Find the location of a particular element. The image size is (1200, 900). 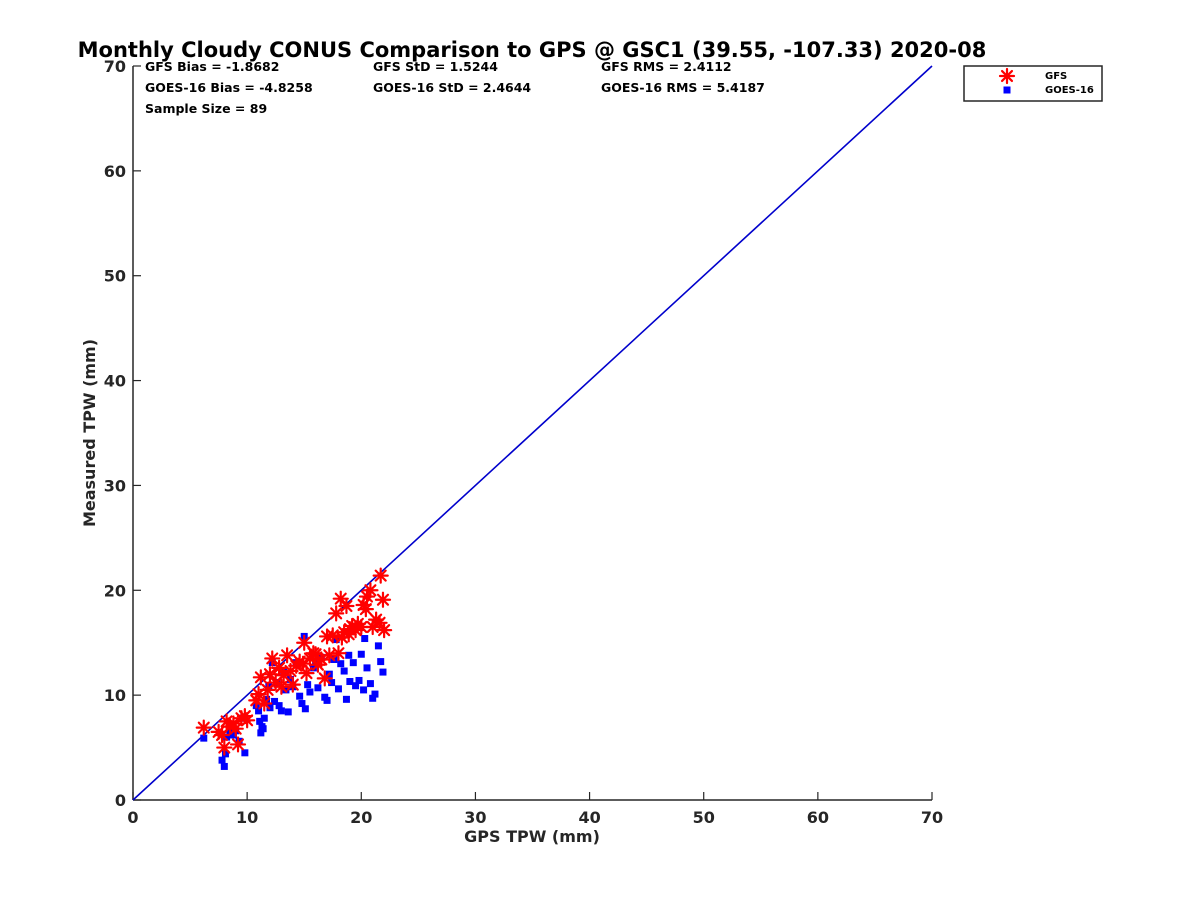

y-axis-label: Measured TPW (mm) is located at coordinates (89, 433).